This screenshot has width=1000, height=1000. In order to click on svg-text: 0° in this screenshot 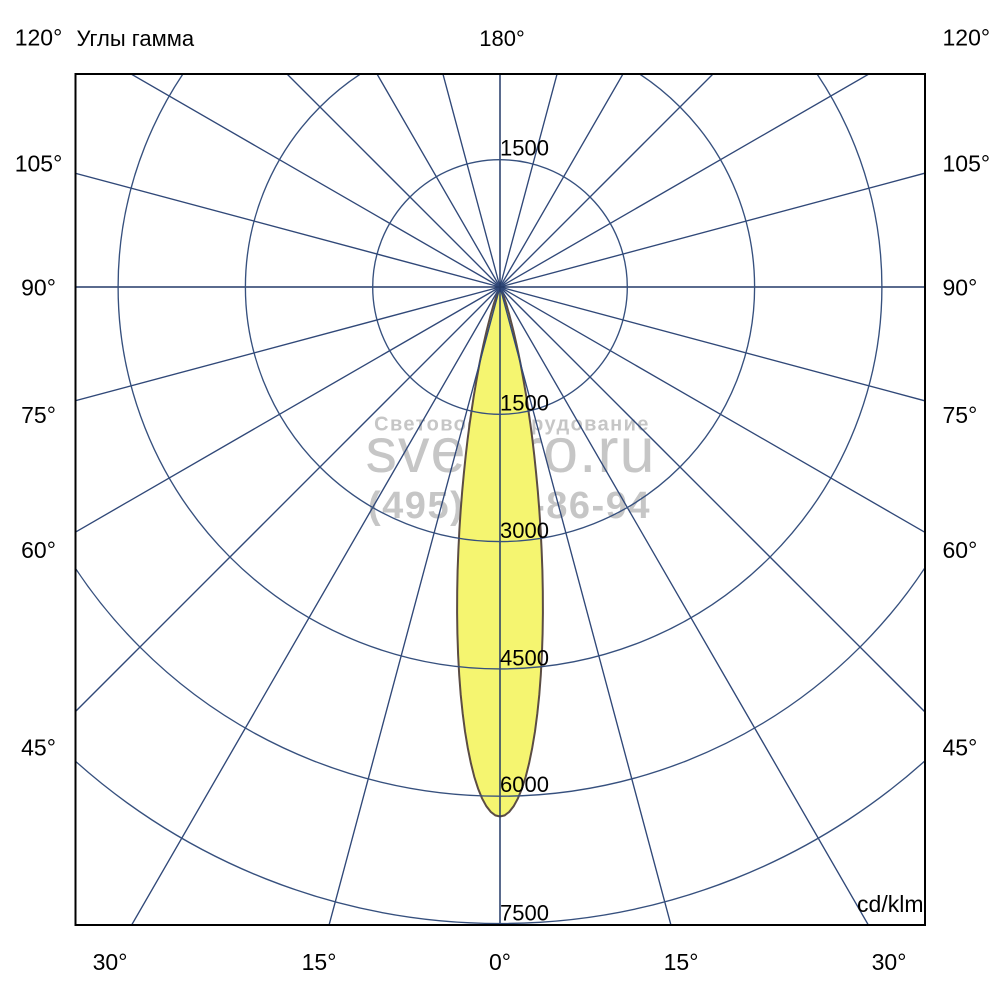, I will do `click(500, 962)`.